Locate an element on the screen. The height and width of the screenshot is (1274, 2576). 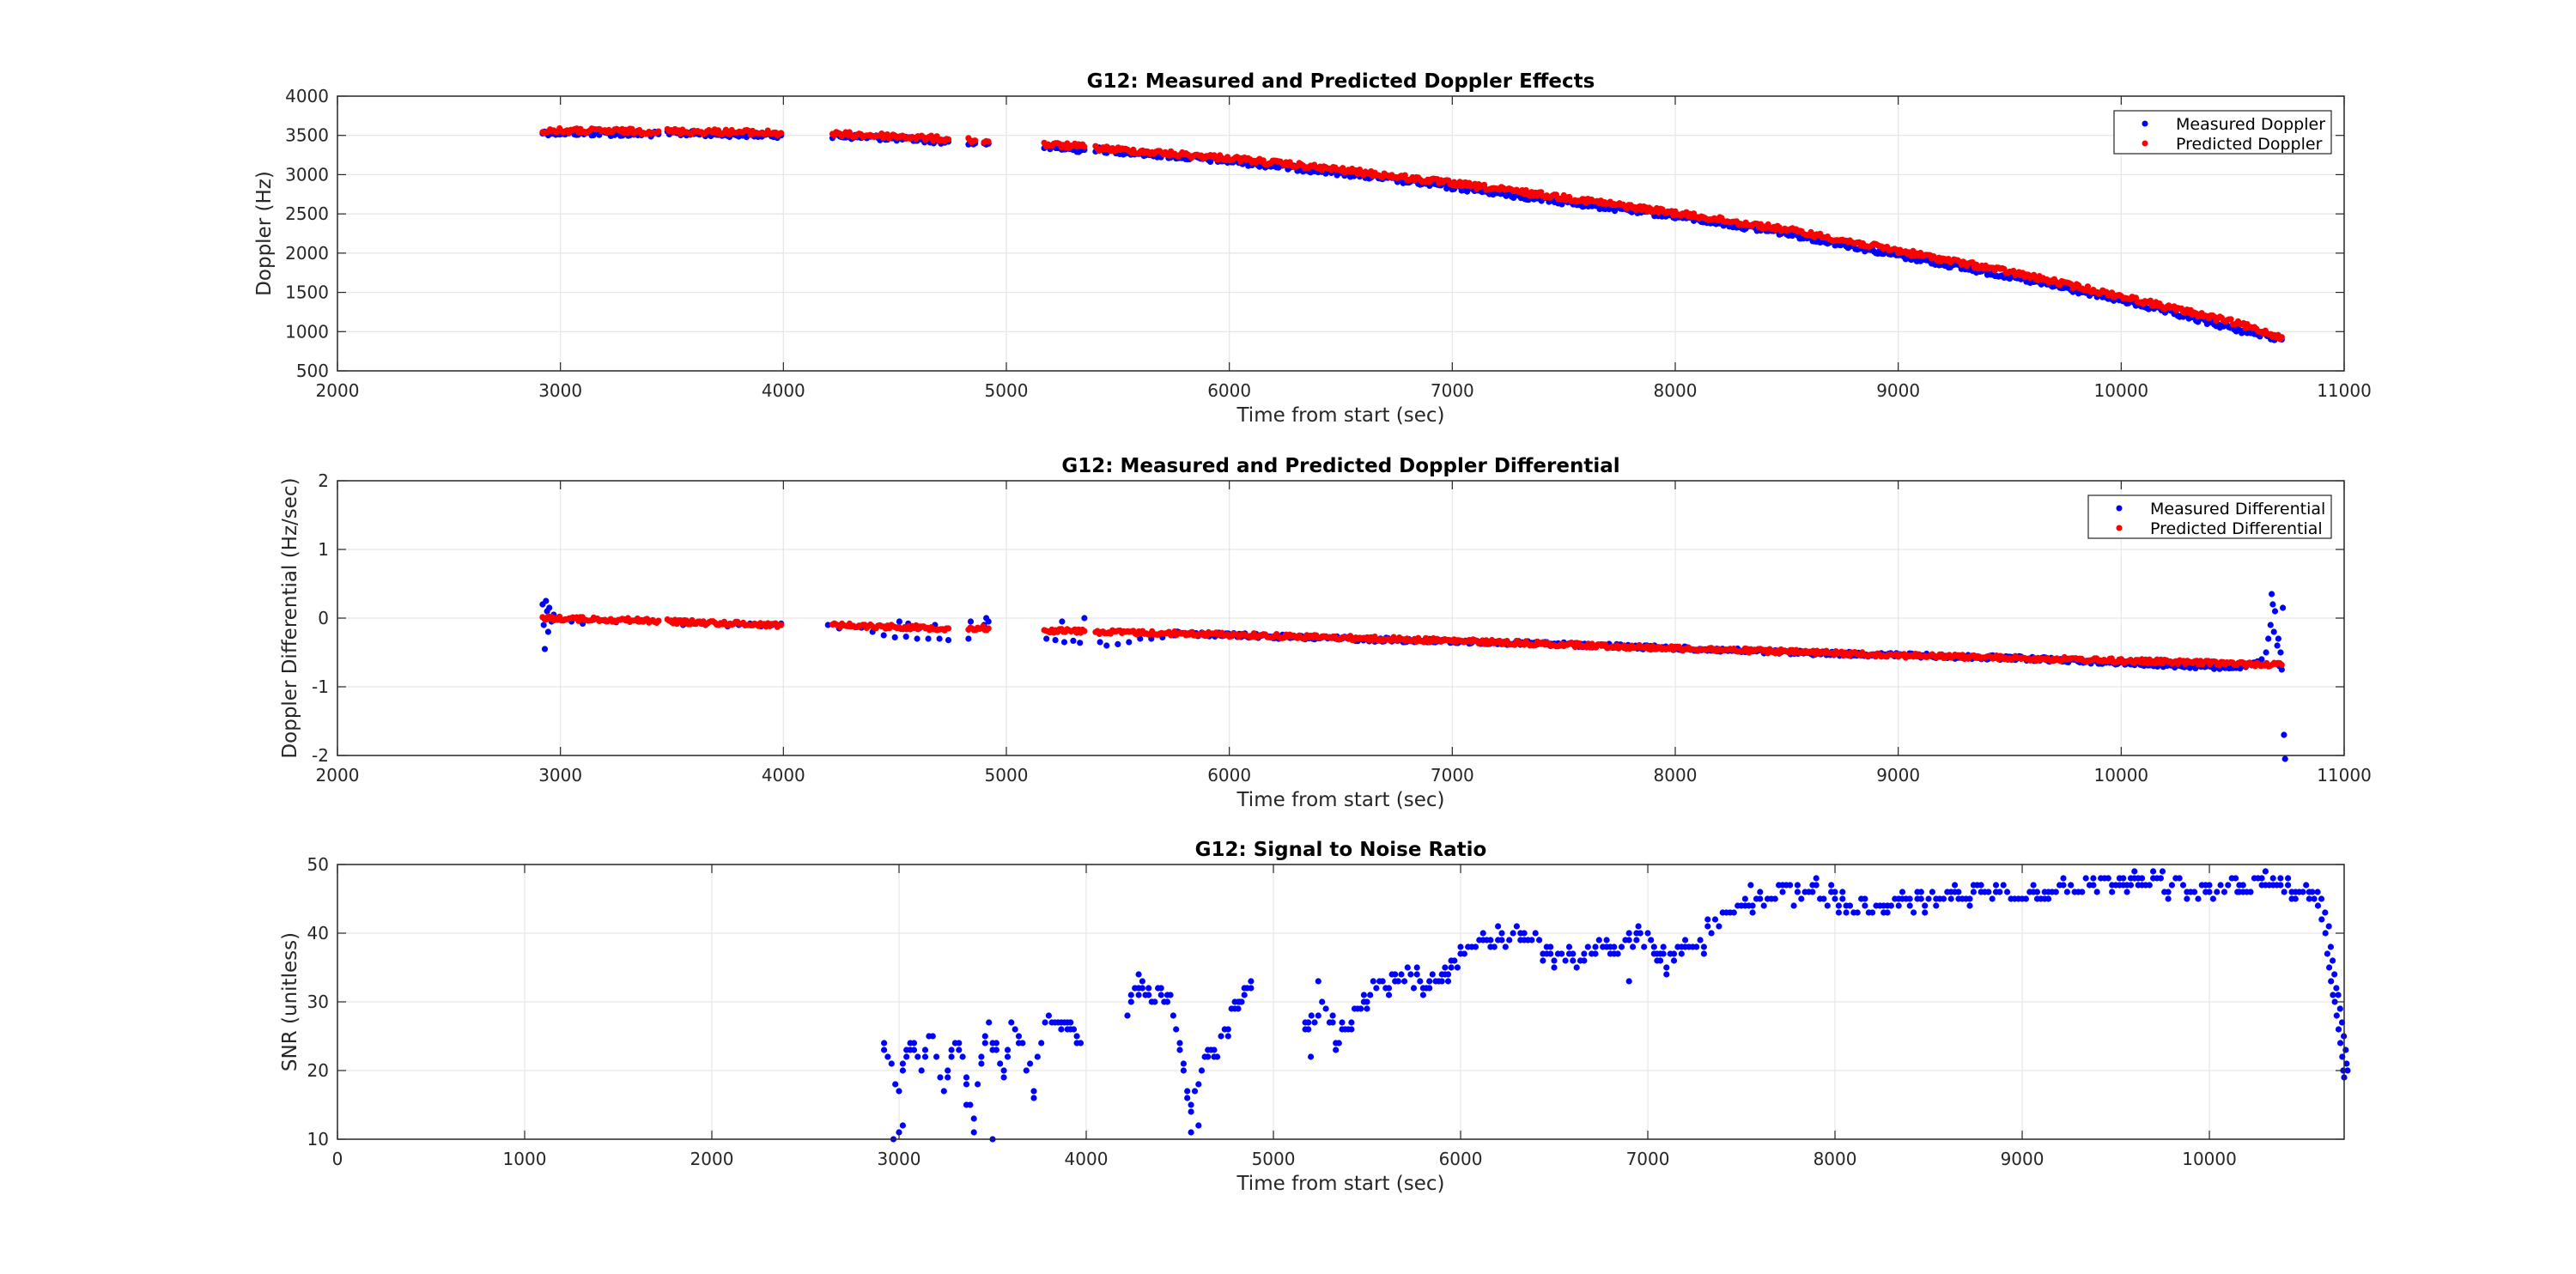
x-tick-label: 3000 is located at coordinates (900, 1159).